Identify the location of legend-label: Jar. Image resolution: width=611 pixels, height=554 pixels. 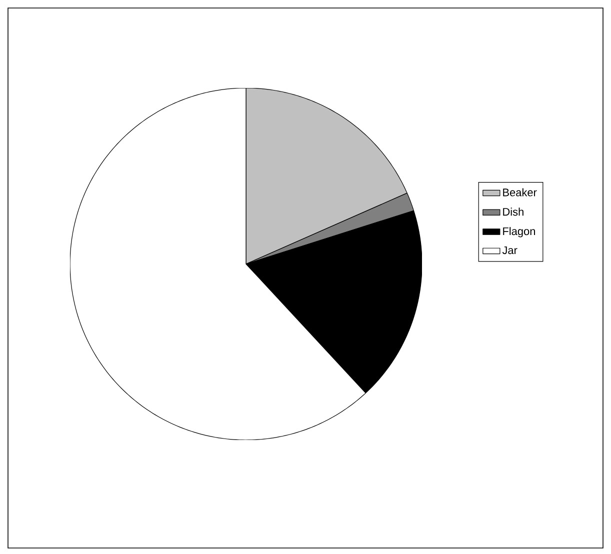
(510, 250).